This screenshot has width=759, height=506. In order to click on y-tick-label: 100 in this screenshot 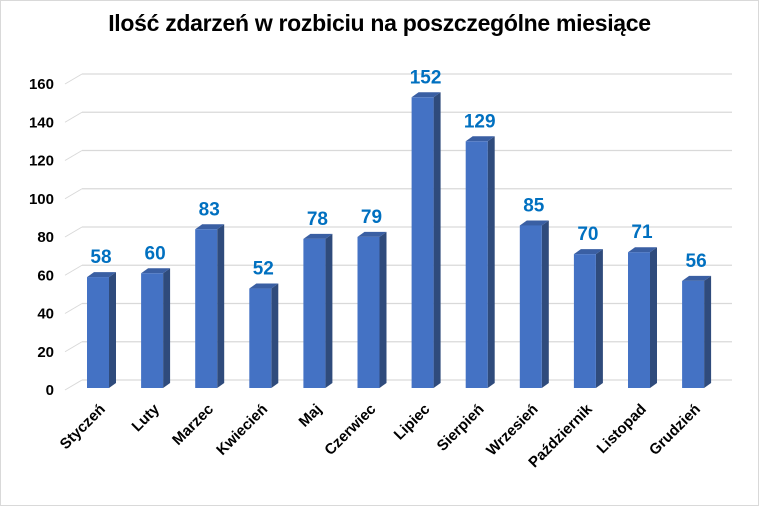, I will do `click(41, 199)`.